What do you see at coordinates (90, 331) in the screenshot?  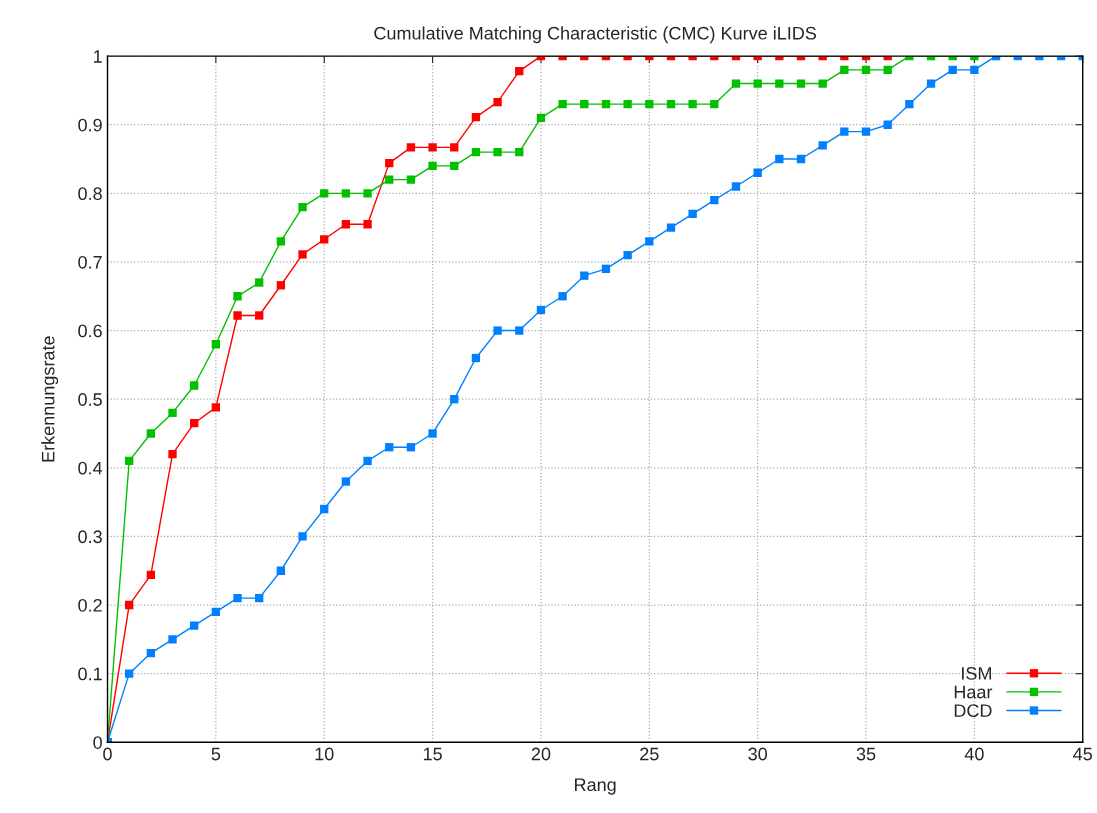 I see `y-tick-label: 0.6` at bounding box center [90, 331].